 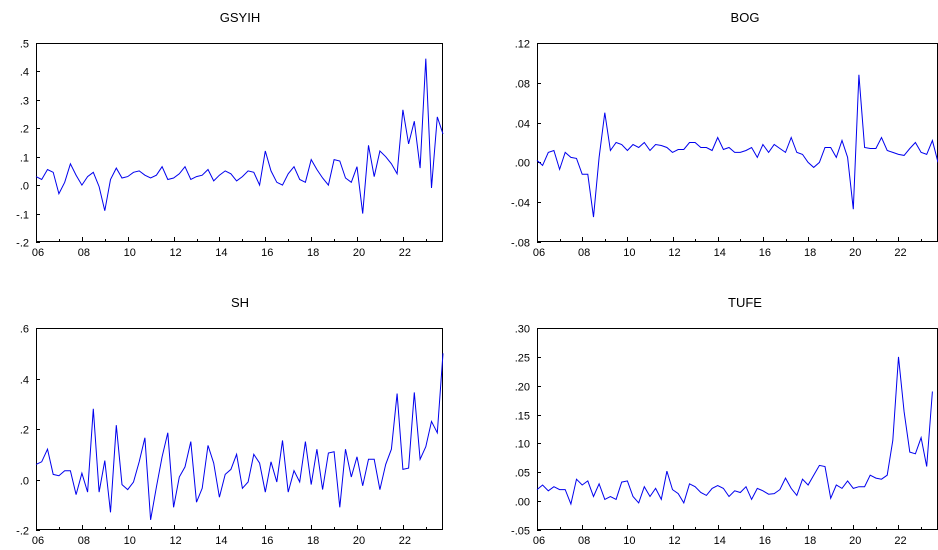 I want to click on y-tick-label: .1, so click(x=24, y=159).